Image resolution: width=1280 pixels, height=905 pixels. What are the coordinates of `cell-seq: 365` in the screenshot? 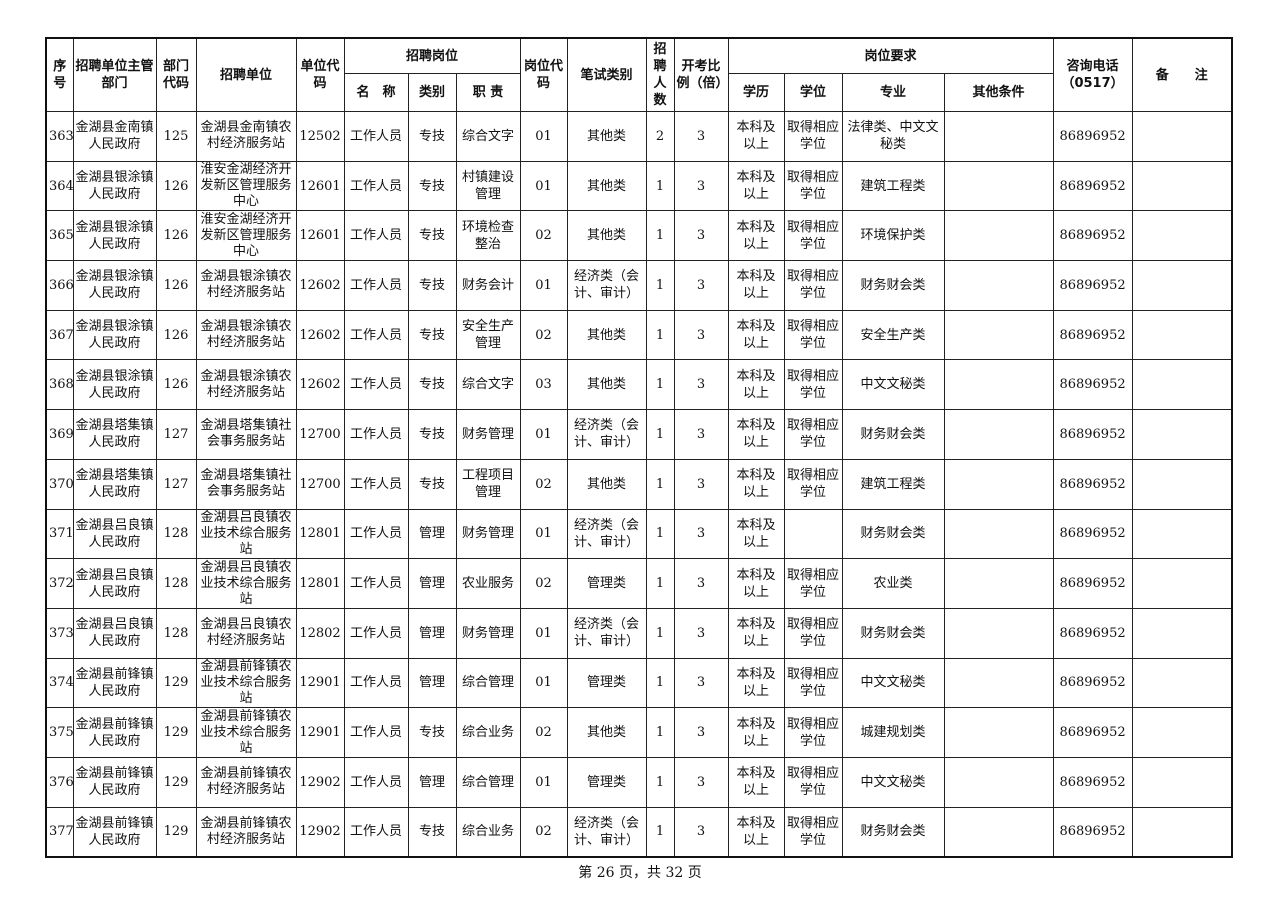 It's located at (59, 236).